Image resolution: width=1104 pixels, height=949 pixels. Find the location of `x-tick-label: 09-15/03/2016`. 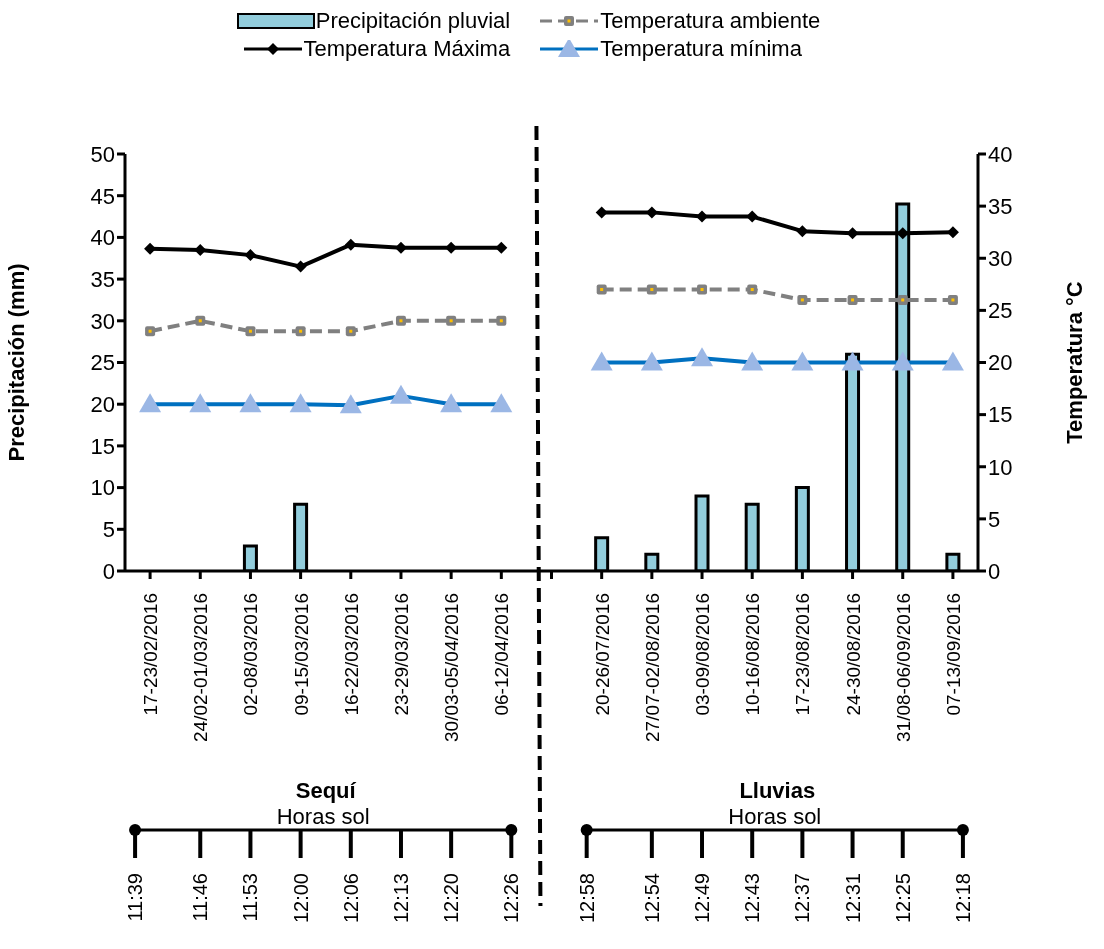

x-tick-label: 09-15/03/2016 is located at coordinates (301, 654).